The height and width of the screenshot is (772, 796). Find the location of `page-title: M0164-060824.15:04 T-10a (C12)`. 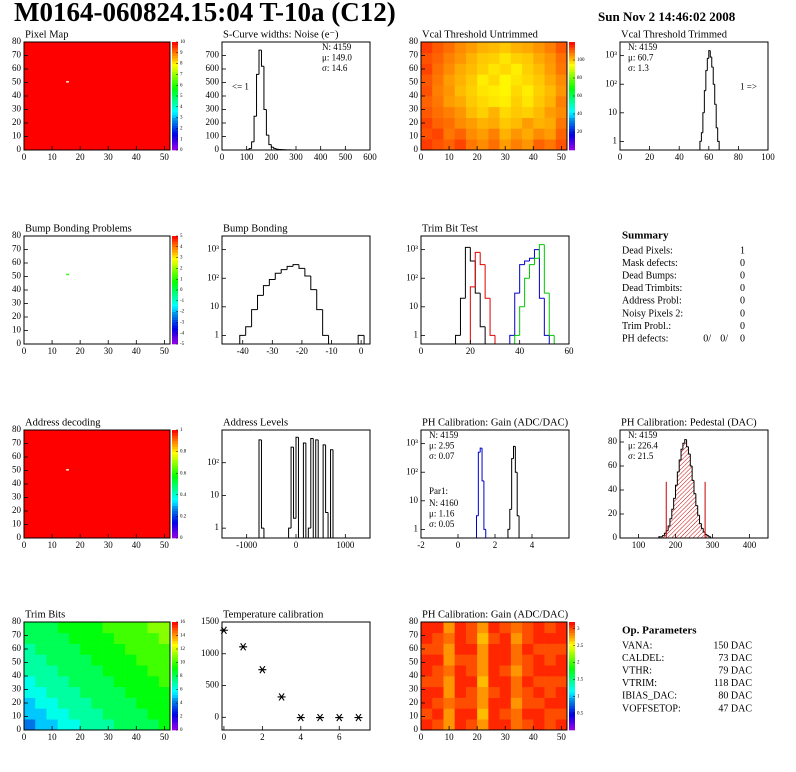

page-title: M0164-060824.15:04 T-10a (C12) is located at coordinates (205, 13).